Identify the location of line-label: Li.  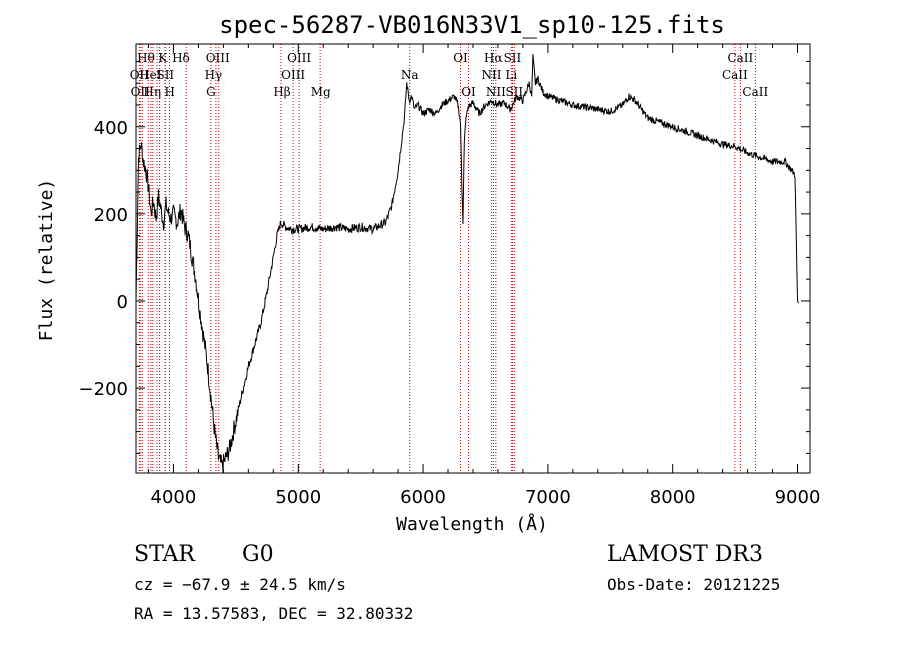
(511, 75).